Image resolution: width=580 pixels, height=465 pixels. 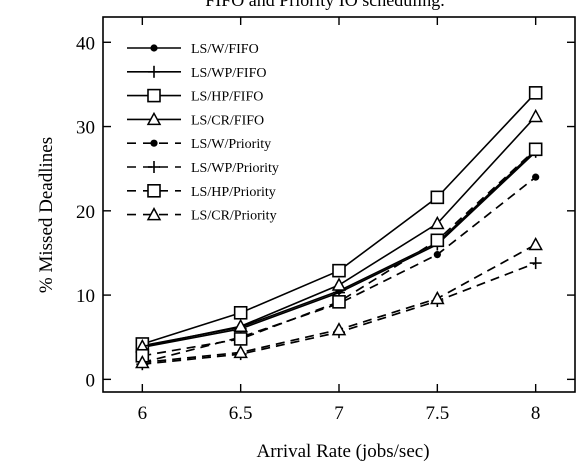 I want to click on legend-item: LS/WP/Priority, so click(x=203, y=168).